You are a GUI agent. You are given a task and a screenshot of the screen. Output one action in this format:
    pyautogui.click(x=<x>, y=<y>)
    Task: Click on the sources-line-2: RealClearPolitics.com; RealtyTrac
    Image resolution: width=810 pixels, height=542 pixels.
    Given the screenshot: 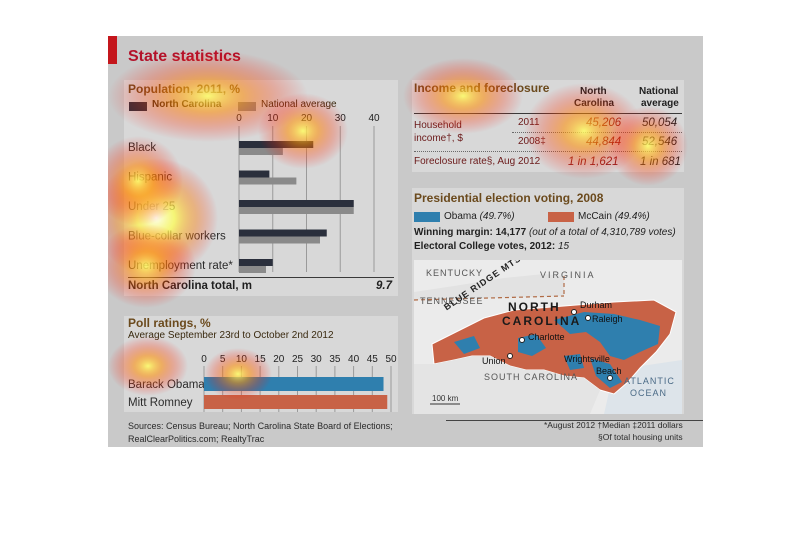 What is the action you would take?
    pyautogui.click(x=196, y=439)
    